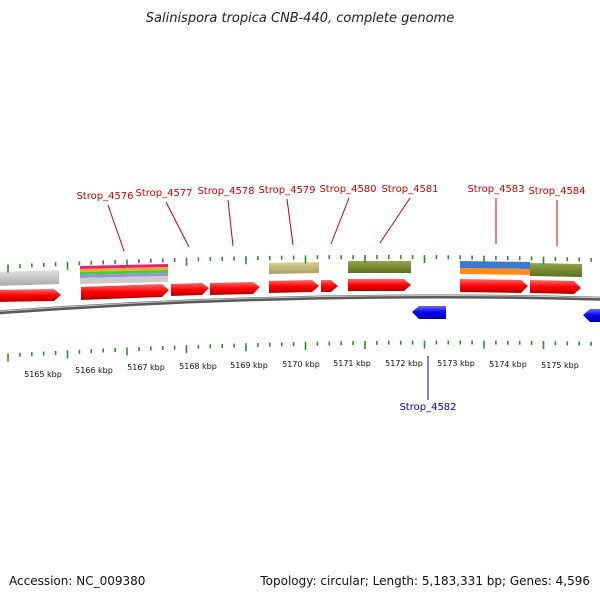  Describe the element at coordinates (556, 191) in the screenshot. I see `gene-label-strop-4584: Strop_4584` at that location.